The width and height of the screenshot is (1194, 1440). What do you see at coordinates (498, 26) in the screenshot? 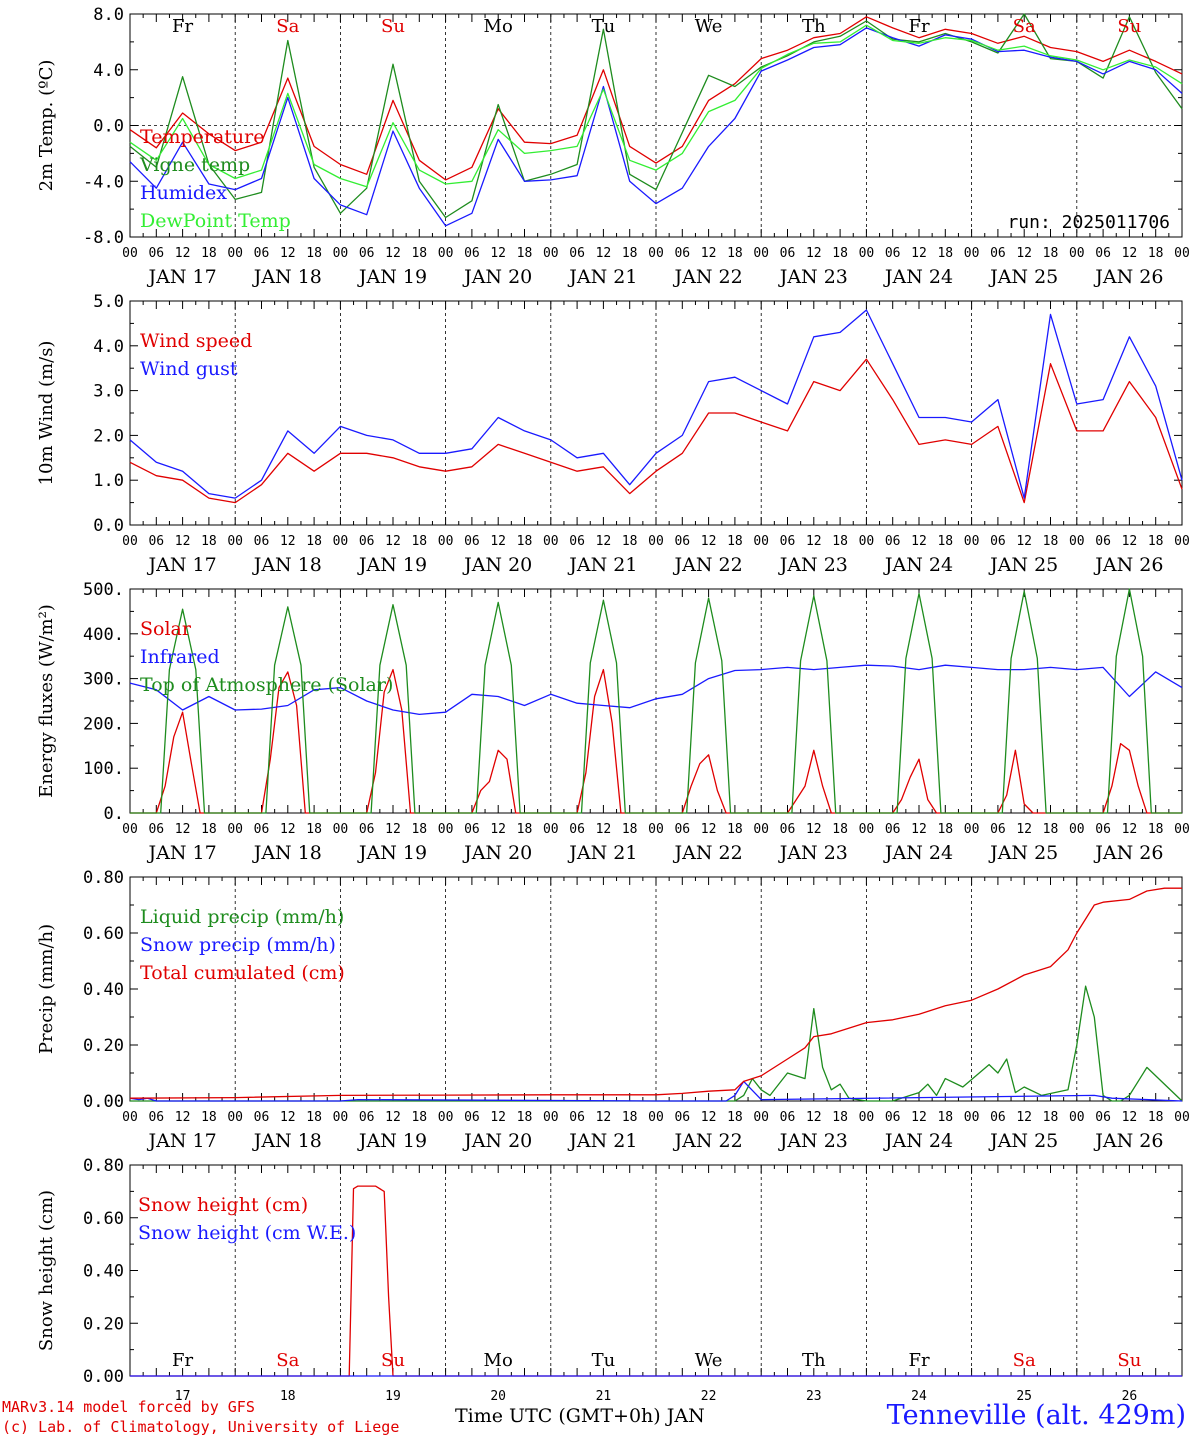
I see `day-abbr: Mo` at bounding box center [498, 26].